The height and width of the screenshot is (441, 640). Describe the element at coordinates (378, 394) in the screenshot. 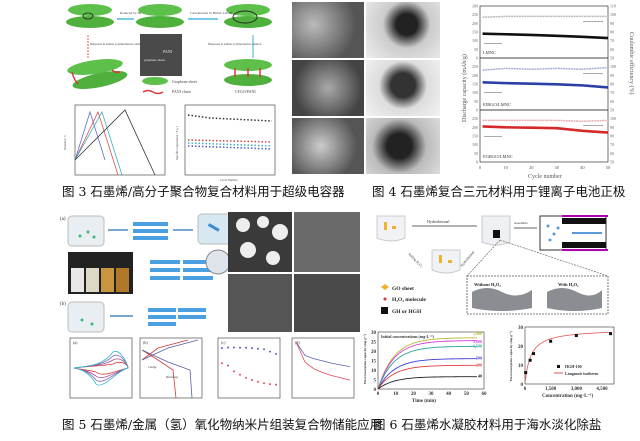

I see `fig6-left-xtick: 0` at that location.